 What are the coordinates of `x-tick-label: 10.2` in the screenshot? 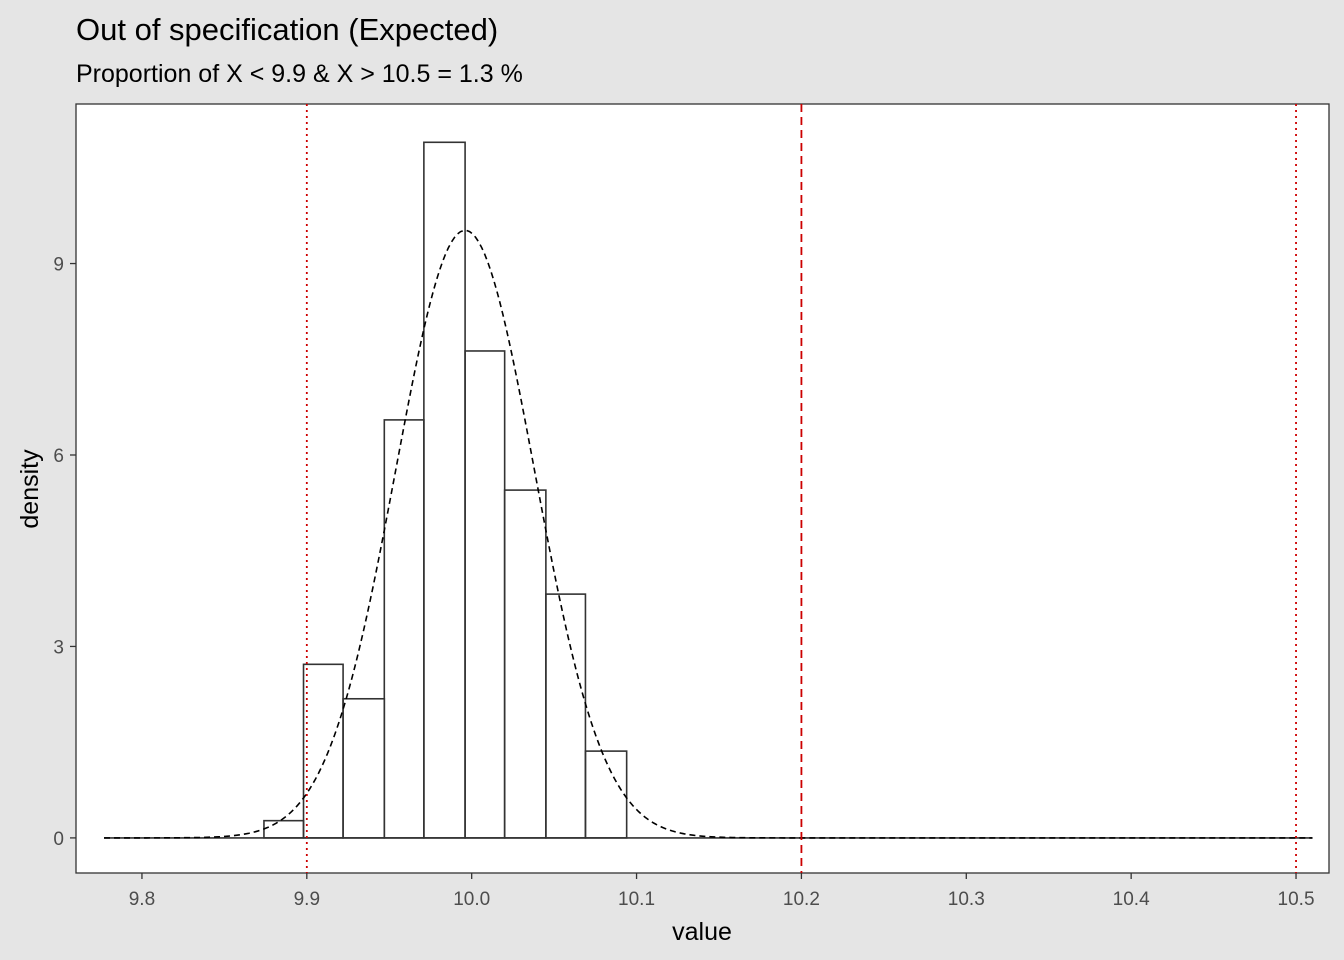 It's located at (801, 899).